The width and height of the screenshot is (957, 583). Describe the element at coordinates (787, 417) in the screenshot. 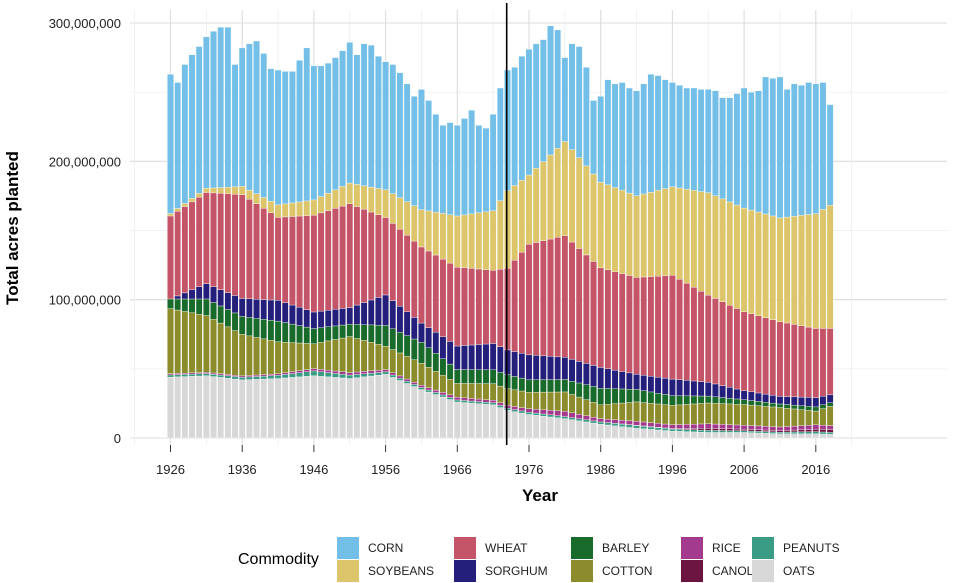

I see `bar-cotton-2012` at that location.